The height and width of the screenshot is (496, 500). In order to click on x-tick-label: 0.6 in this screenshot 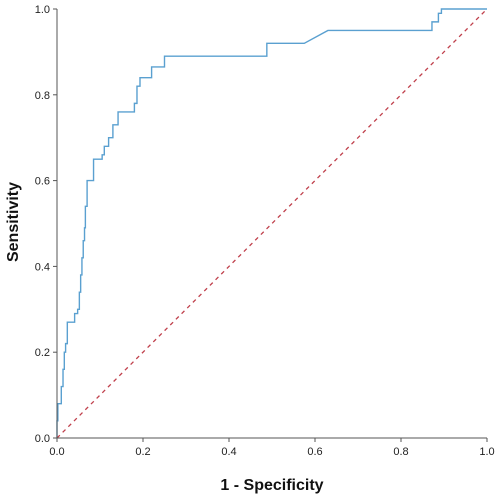, I will do `click(314, 452)`.